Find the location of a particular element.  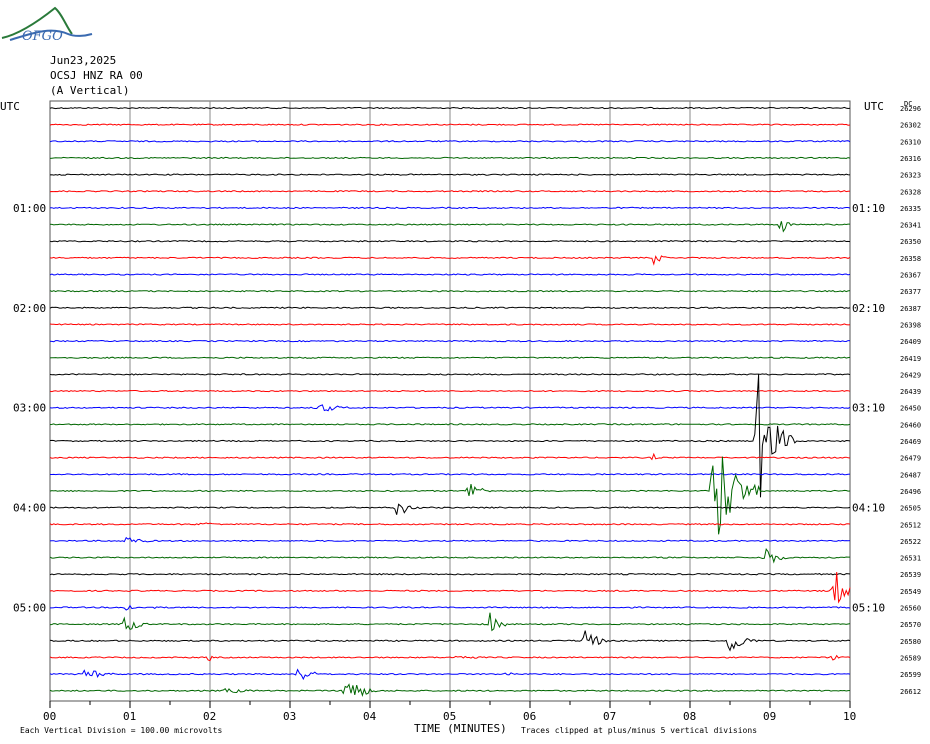

x-axis-title: TIME (MINUTES) is located at coordinates (460, 728).